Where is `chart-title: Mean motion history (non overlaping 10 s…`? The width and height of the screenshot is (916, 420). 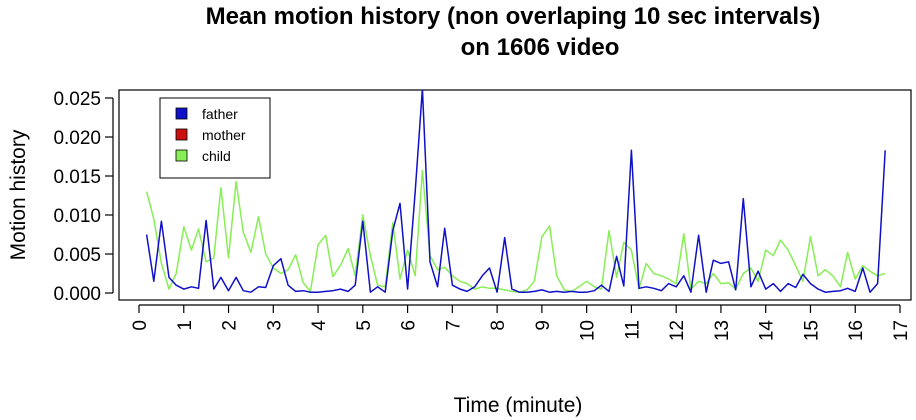
chart-title: Mean motion history (non overlaping 10 s… is located at coordinates (513, 16).